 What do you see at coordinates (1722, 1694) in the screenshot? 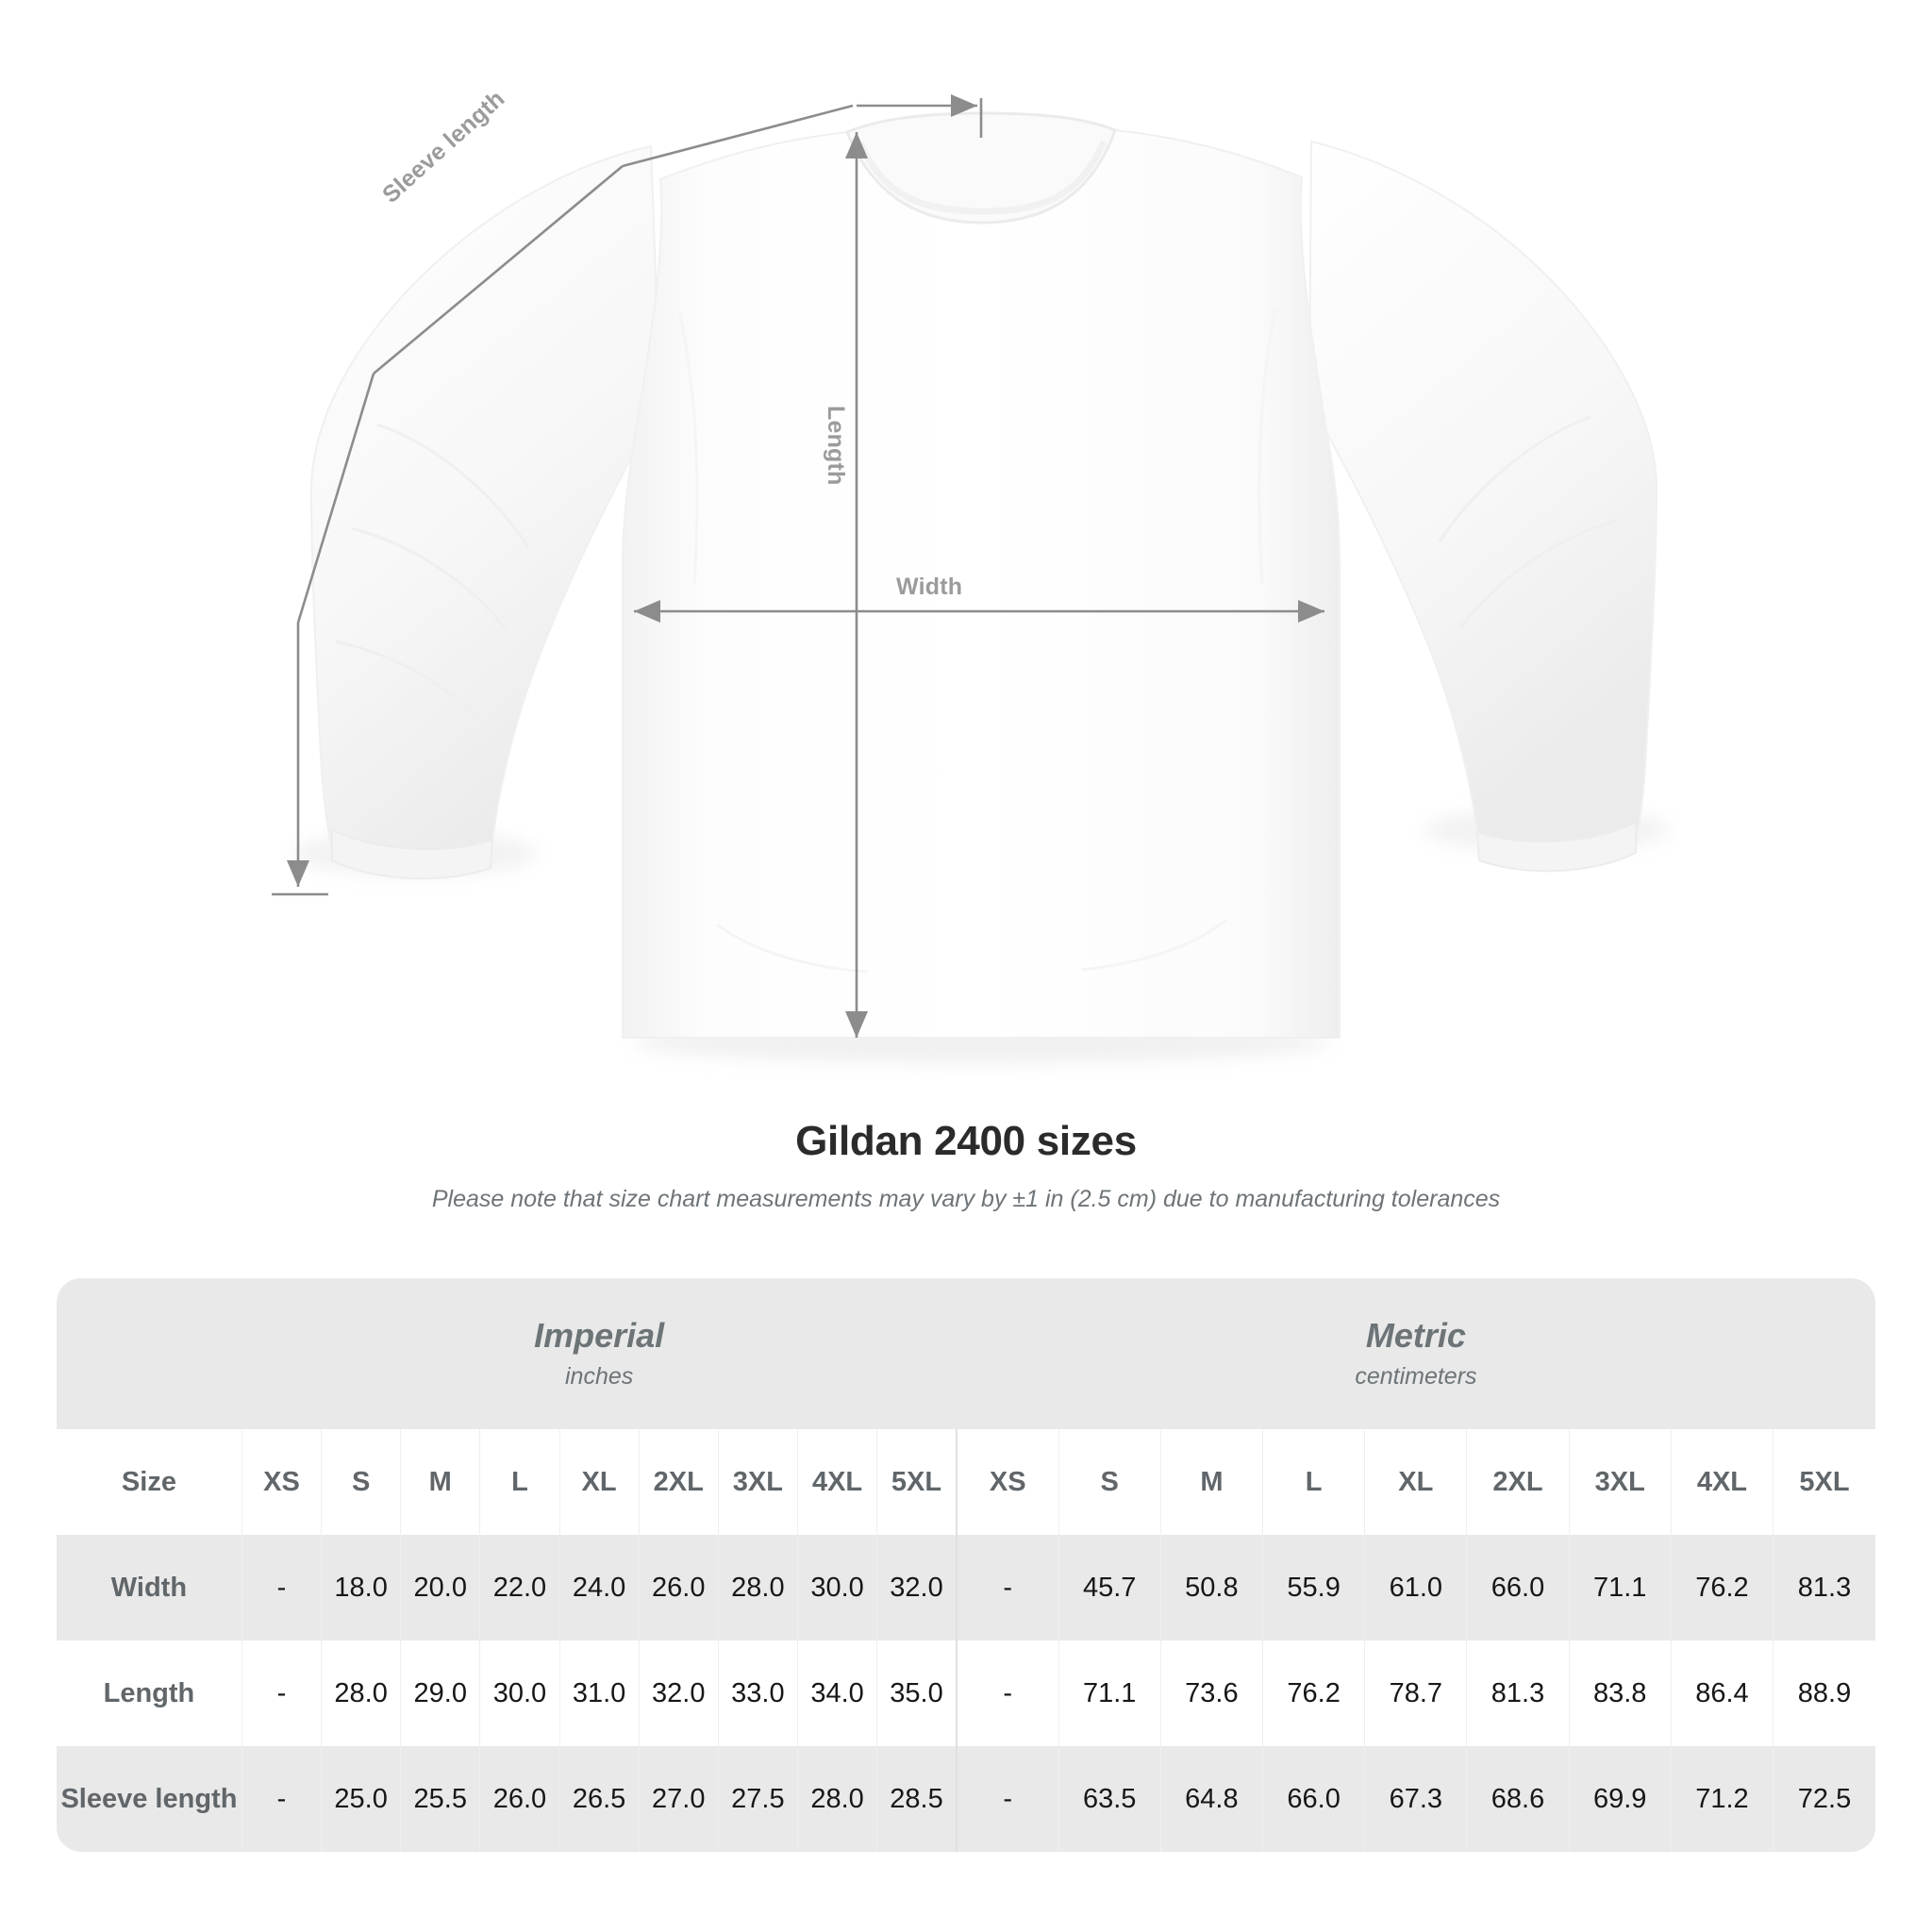
I see `cell-length-metric-4xl: 86.4` at bounding box center [1722, 1694].